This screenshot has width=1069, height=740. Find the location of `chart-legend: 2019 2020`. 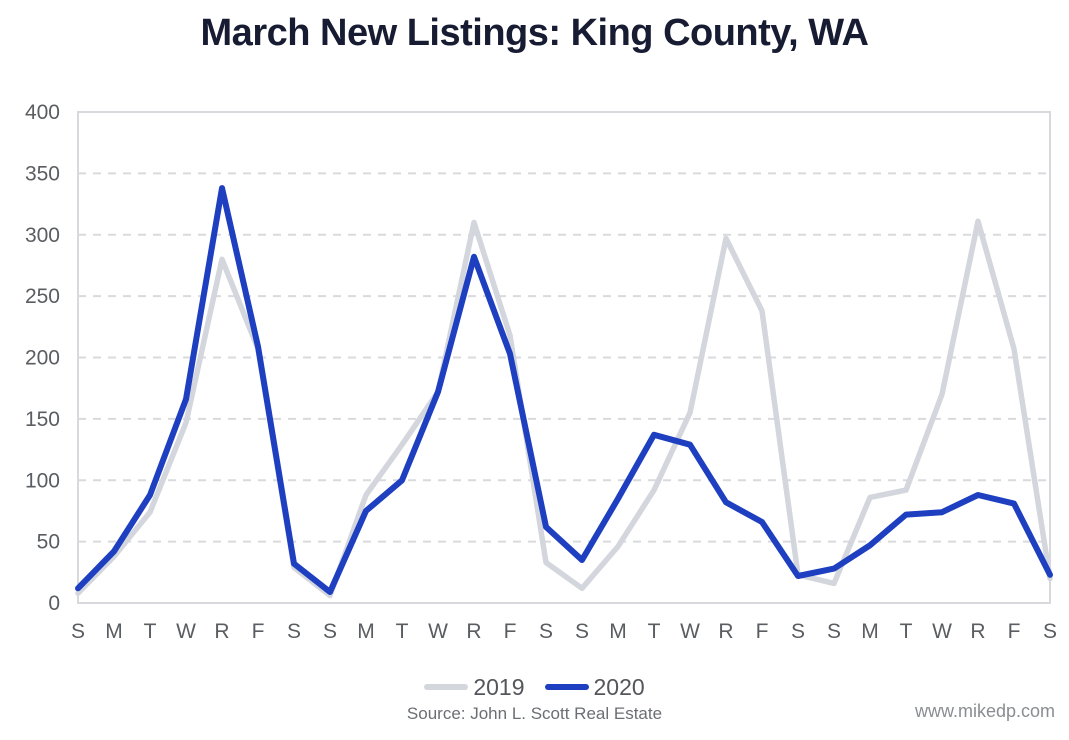

chart-legend: 2019 2020 is located at coordinates (534, 687).